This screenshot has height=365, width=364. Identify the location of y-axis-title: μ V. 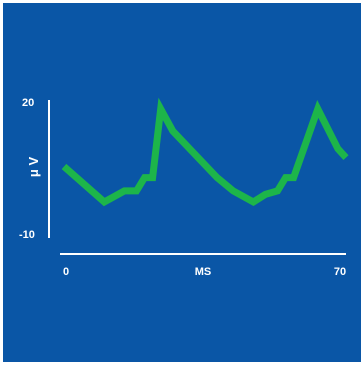
(33, 167).